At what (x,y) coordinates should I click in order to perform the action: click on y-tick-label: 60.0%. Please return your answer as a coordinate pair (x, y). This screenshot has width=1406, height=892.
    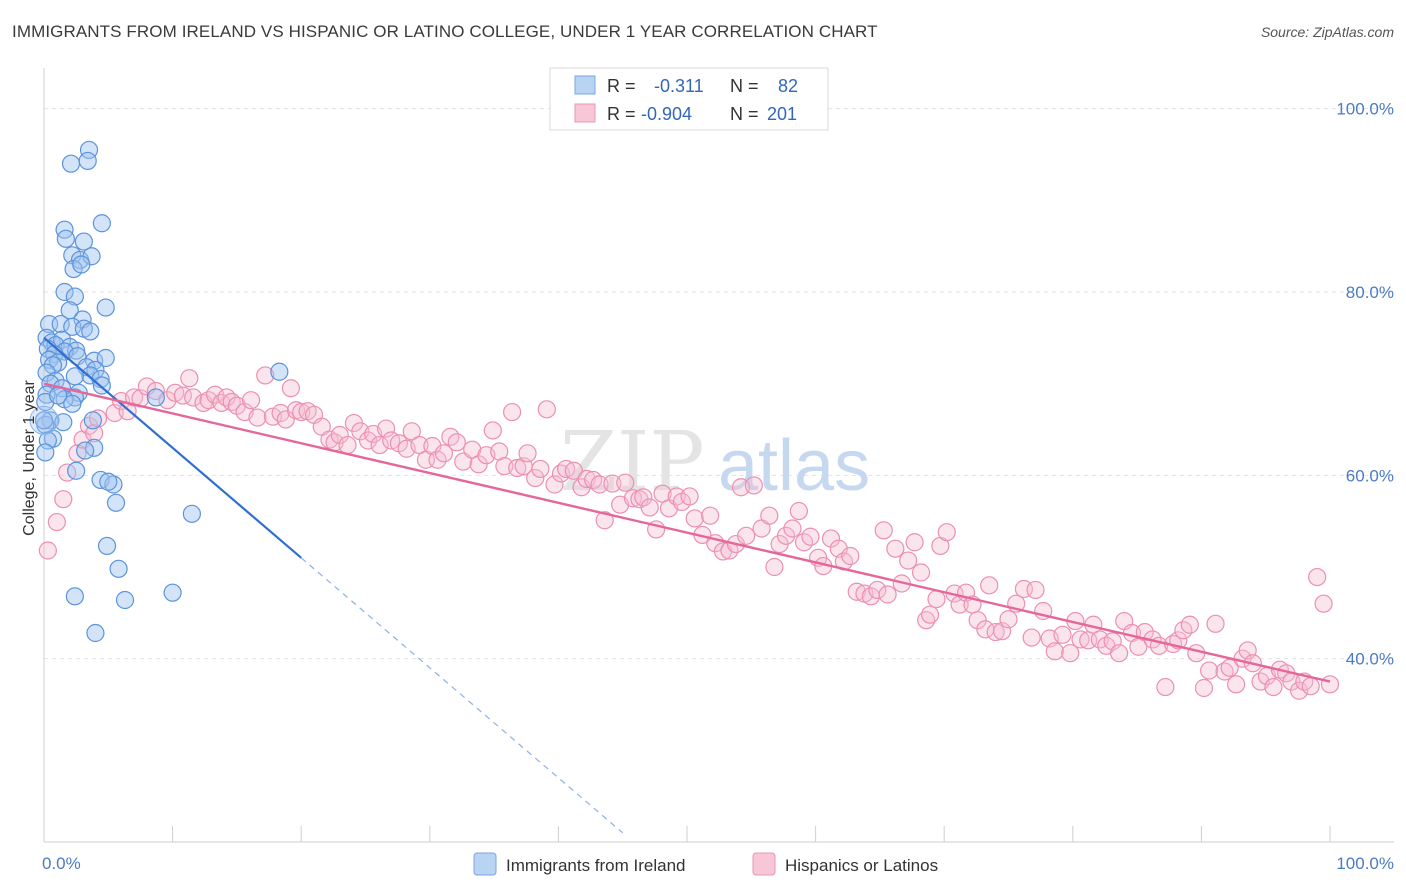
    Looking at the image, I should click on (1370, 475).